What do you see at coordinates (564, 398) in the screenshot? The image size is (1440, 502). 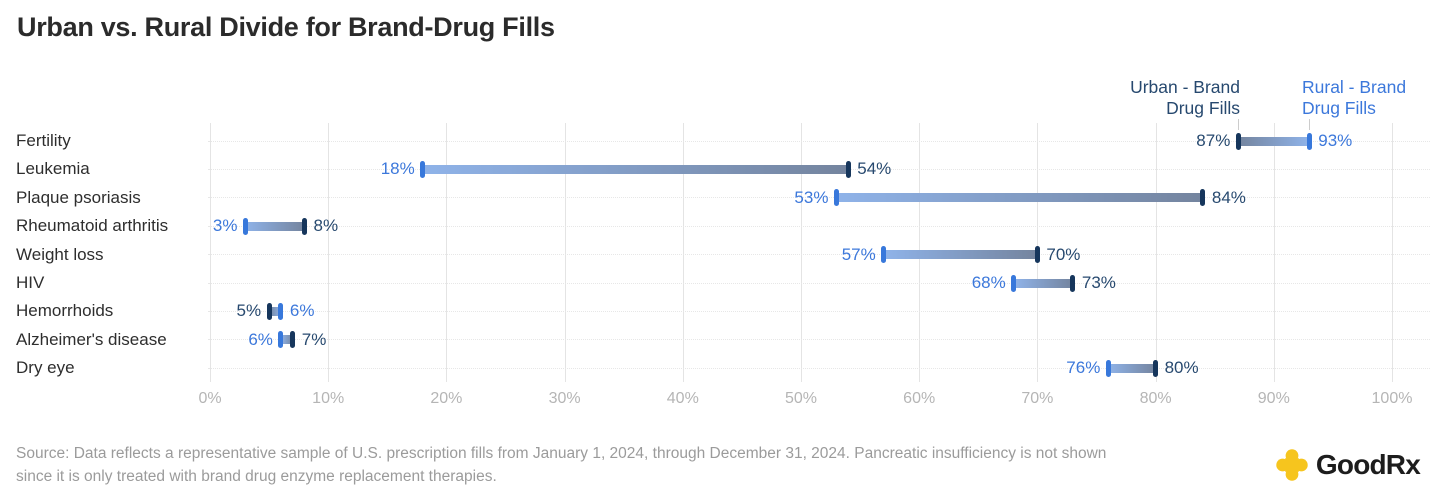 I see `x-axis-tick-label: 30%` at bounding box center [564, 398].